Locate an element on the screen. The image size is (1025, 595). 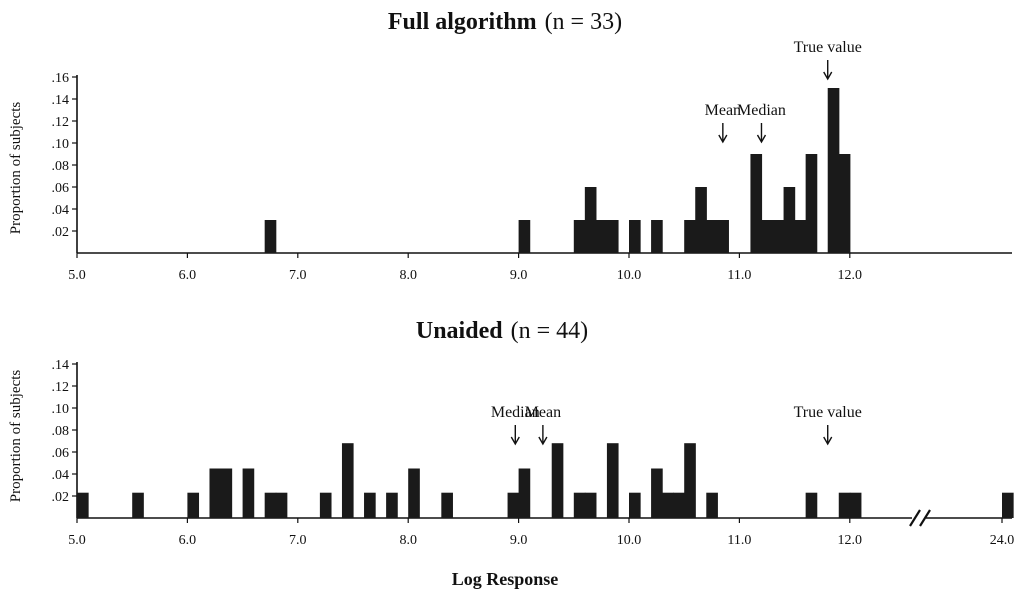
y-axis-label-top: Proportion of subjects is located at coordinates (16, 168).